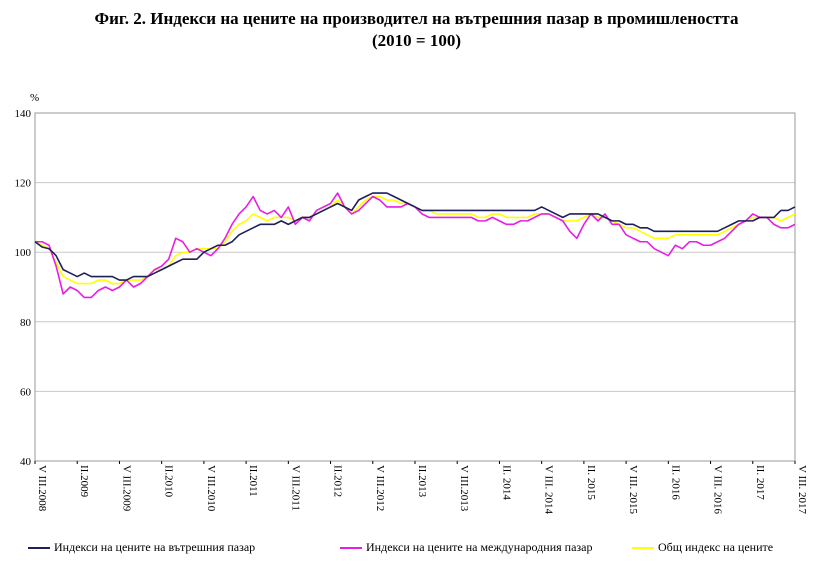  Describe the element at coordinates (295, 488) in the screenshot. I see `x-tick-label: V III.2011` at that location.